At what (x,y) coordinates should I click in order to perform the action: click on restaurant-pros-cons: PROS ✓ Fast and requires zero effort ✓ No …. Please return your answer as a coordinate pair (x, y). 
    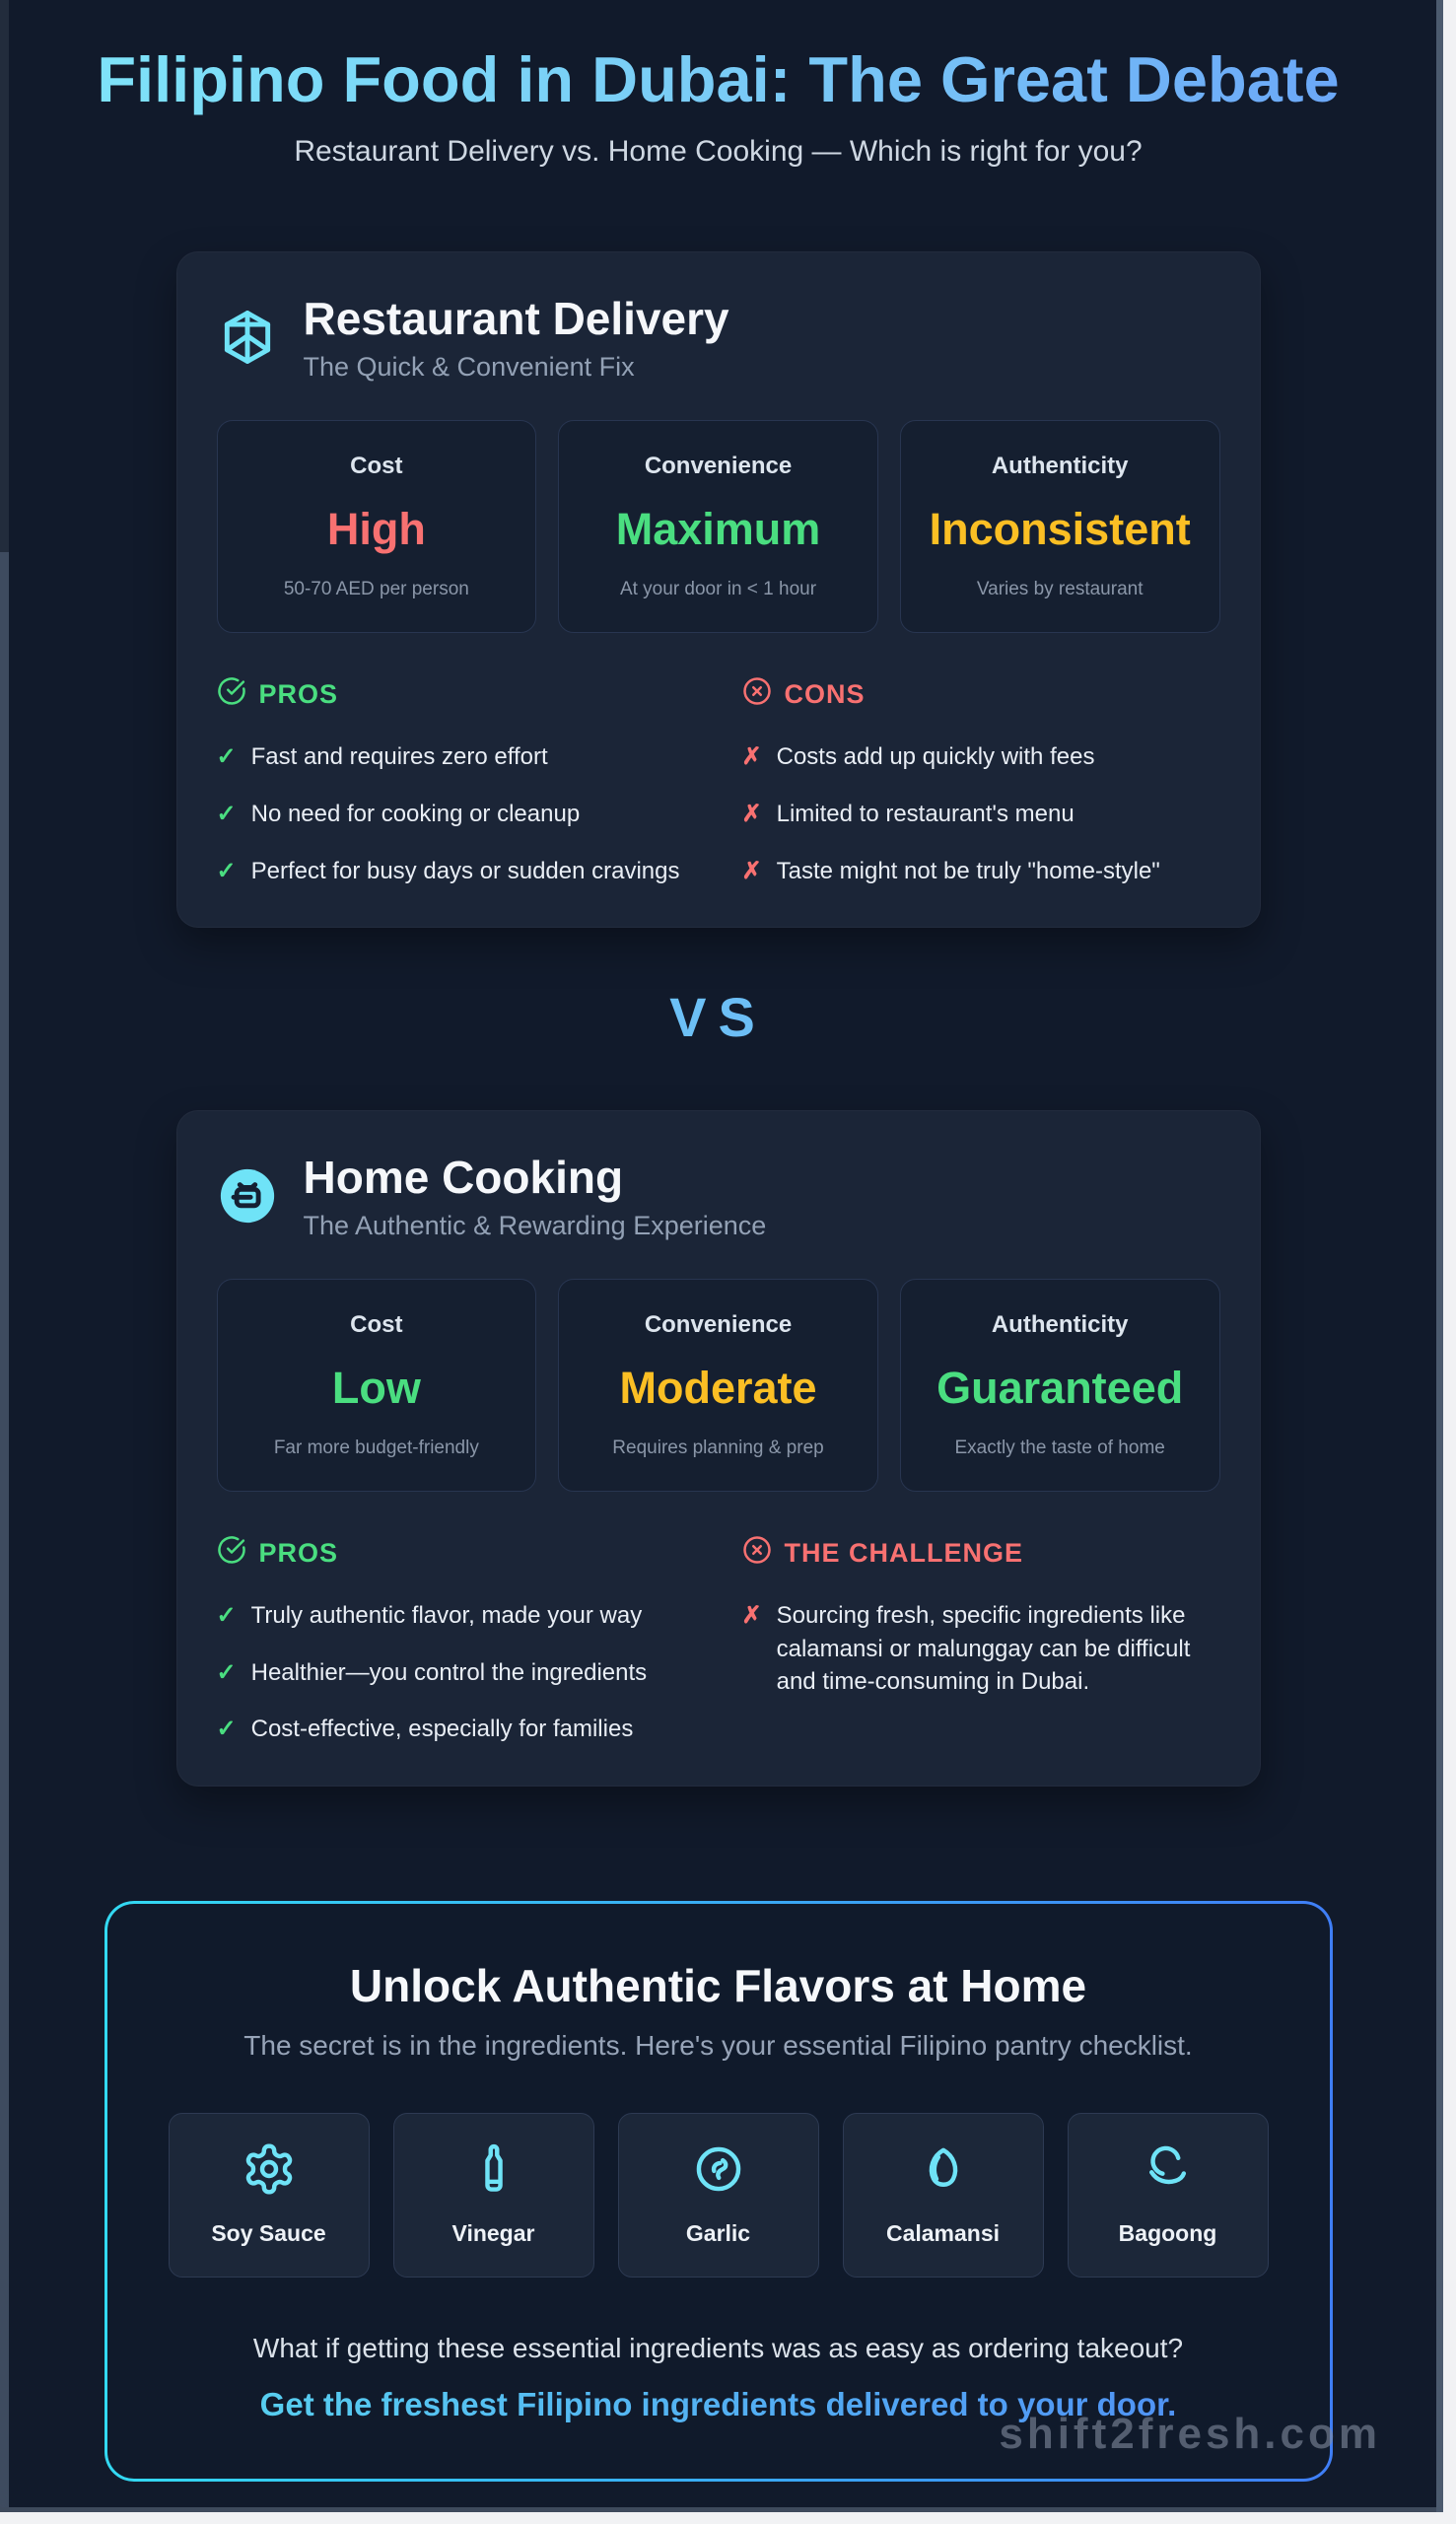
    Looking at the image, I should click on (718, 781).